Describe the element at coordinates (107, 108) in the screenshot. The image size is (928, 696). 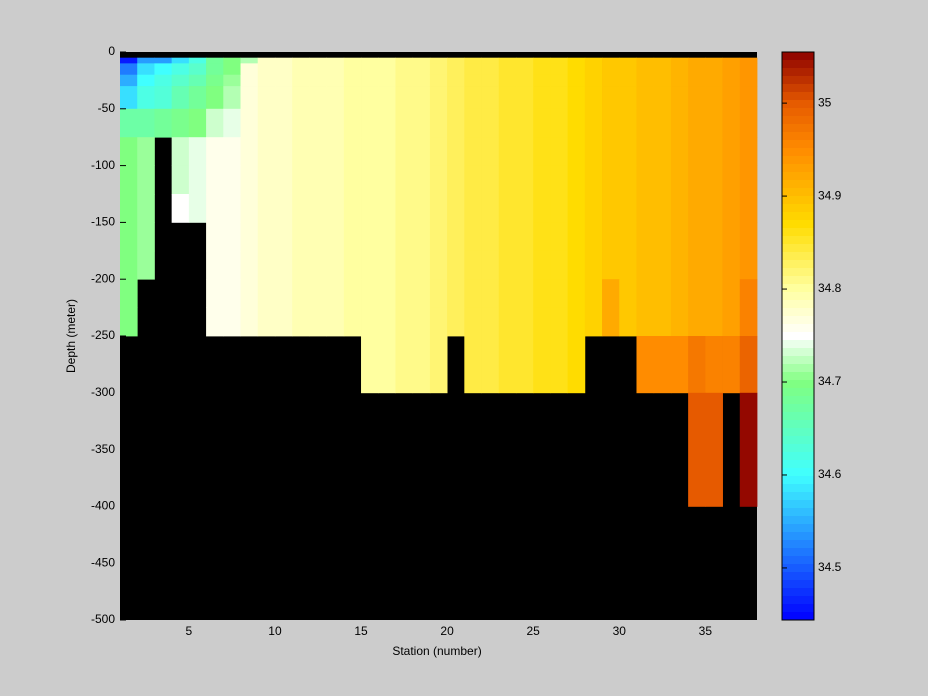
I see `y-tick-label: -50` at that location.